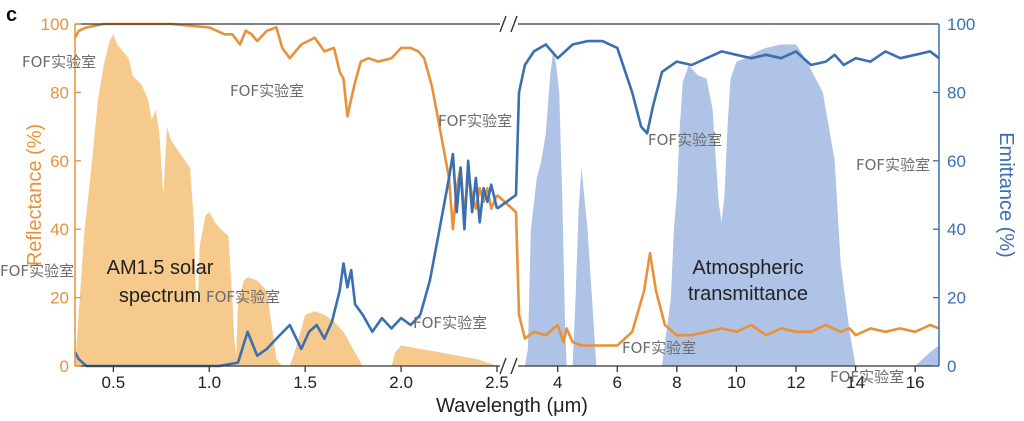  I want to click on x-tick-label: 1.0, so click(209, 382).